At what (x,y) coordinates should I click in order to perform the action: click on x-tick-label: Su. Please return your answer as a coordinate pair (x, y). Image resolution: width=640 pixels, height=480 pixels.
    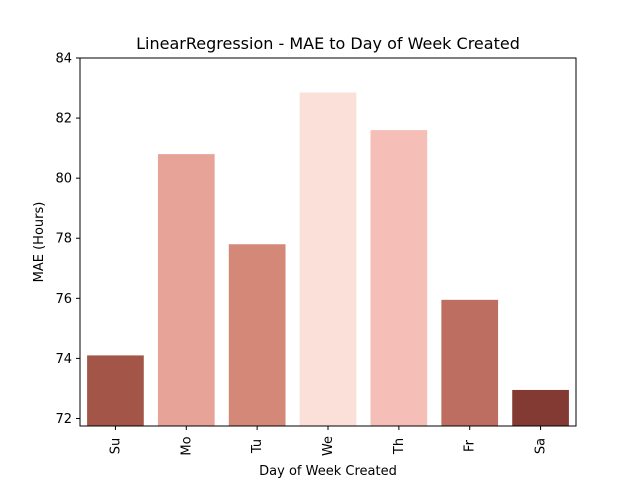
    Looking at the image, I should click on (115, 446).